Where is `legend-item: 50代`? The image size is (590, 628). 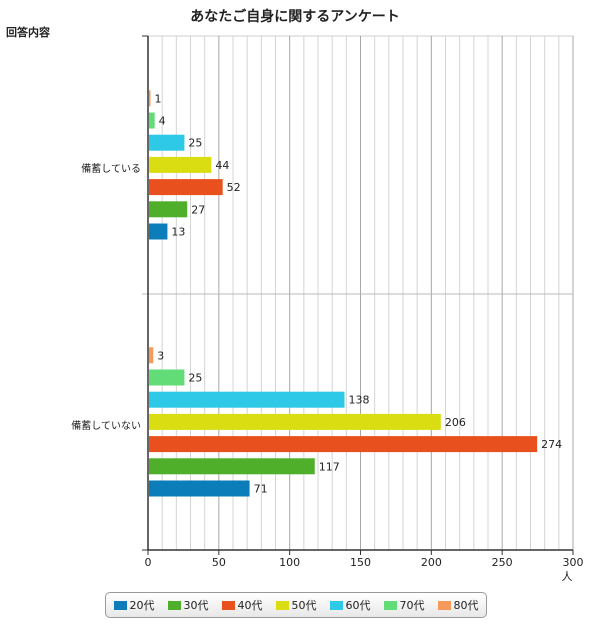 legend-item: 50代 is located at coordinates (296, 605).